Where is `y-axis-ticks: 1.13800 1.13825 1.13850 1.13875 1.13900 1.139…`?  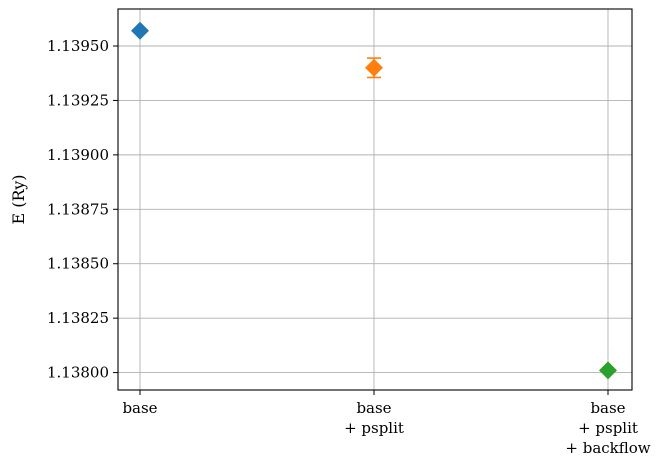 y-axis-ticks: 1.13800 1.13825 1.13850 1.13875 1.13900 1.139… is located at coordinates (82, 209).